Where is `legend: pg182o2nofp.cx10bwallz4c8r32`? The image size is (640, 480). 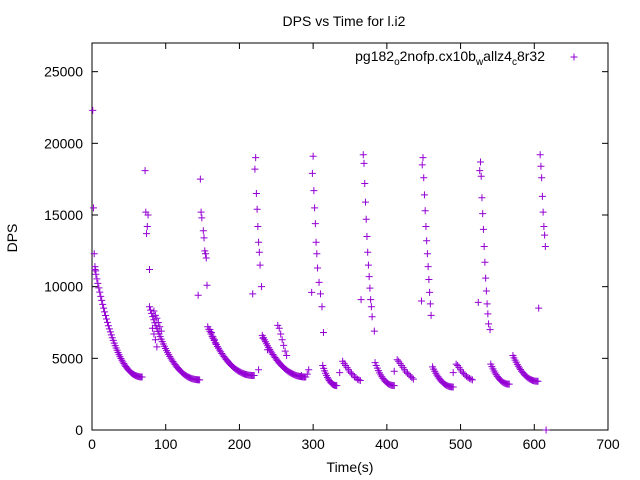
legend: pg182o2nofp.cx10bwallz4c8r32 is located at coordinates (466, 58).